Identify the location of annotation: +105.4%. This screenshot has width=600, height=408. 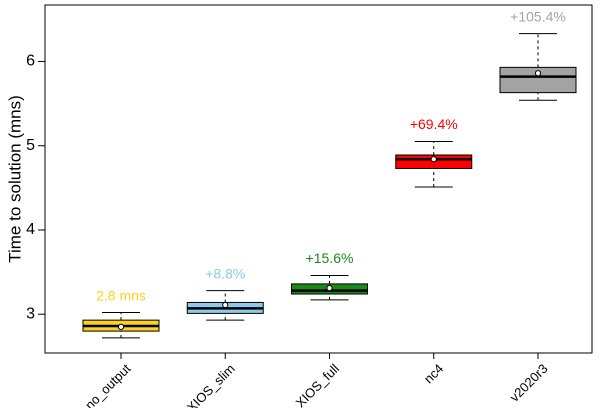
(538, 16).